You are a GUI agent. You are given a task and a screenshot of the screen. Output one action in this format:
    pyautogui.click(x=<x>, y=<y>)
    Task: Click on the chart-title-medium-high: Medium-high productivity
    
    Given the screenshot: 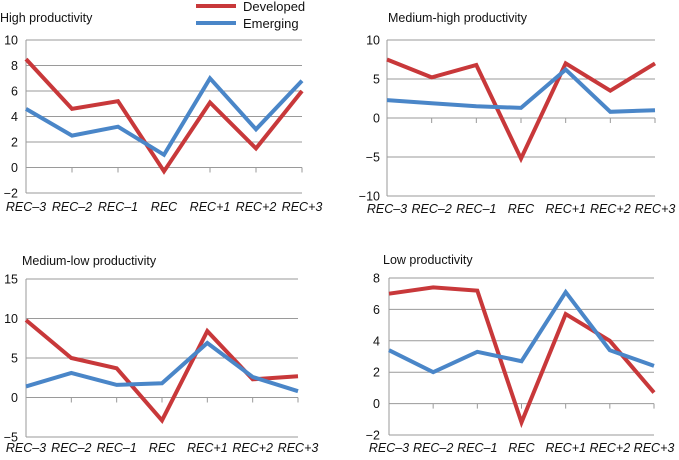 What is the action you would take?
    pyautogui.click(x=458, y=18)
    